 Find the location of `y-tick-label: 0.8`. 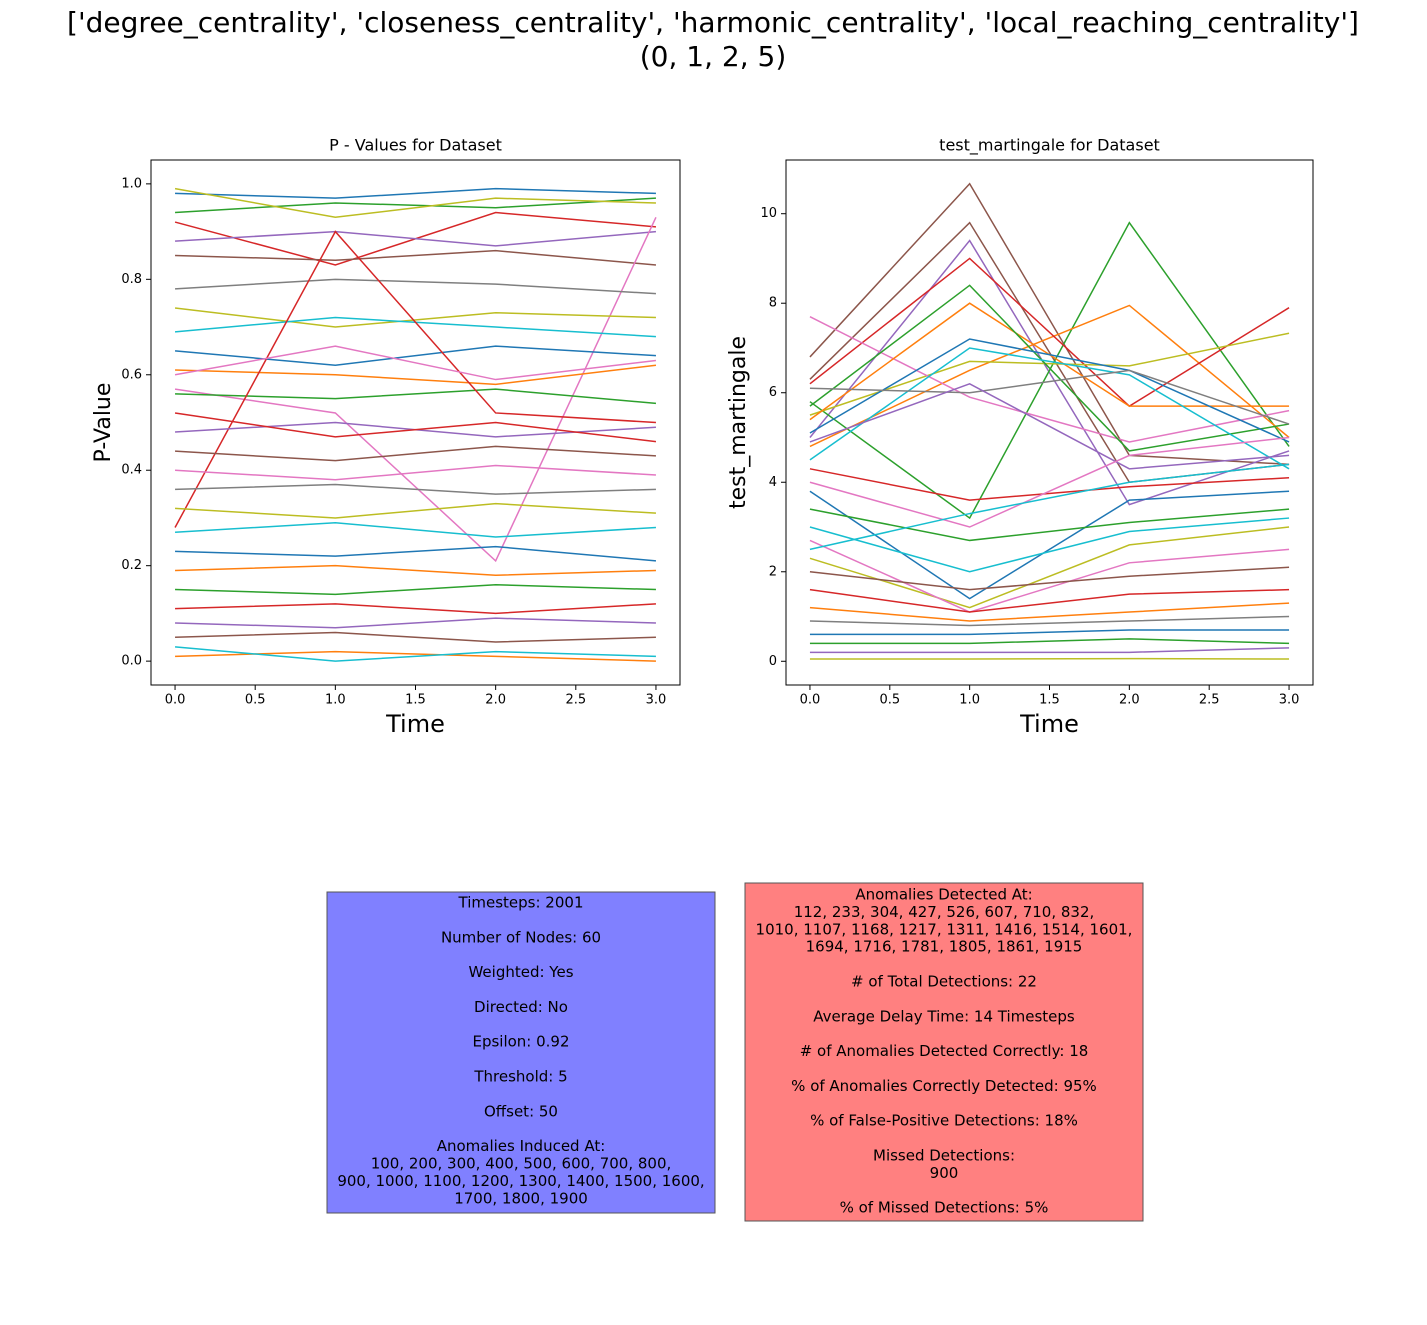

y-tick-label: 0.8 is located at coordinates (131, 279).